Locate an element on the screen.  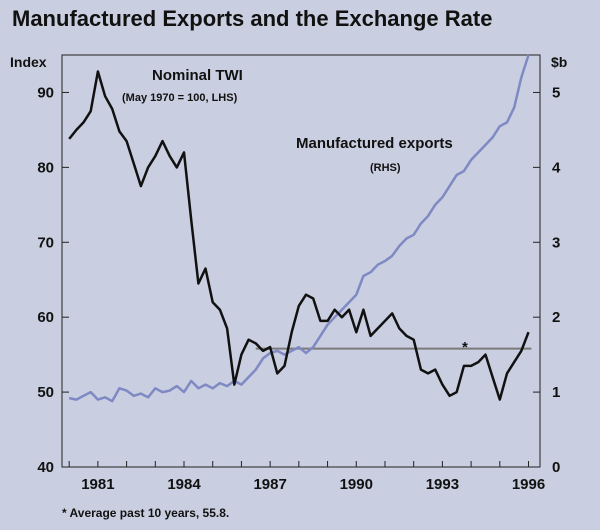
left-axis: 40 50 60 70 80 90 is located at coordinates (53, 280).